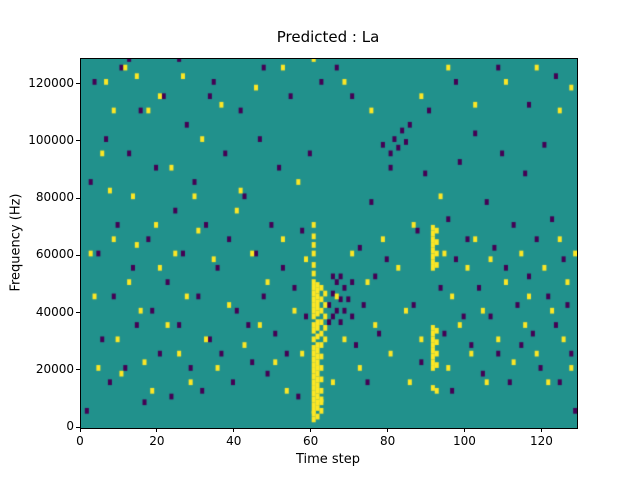 This screenshot has height=480, width=640. I want to click on x-tick-label: 0, so click(80, 441).